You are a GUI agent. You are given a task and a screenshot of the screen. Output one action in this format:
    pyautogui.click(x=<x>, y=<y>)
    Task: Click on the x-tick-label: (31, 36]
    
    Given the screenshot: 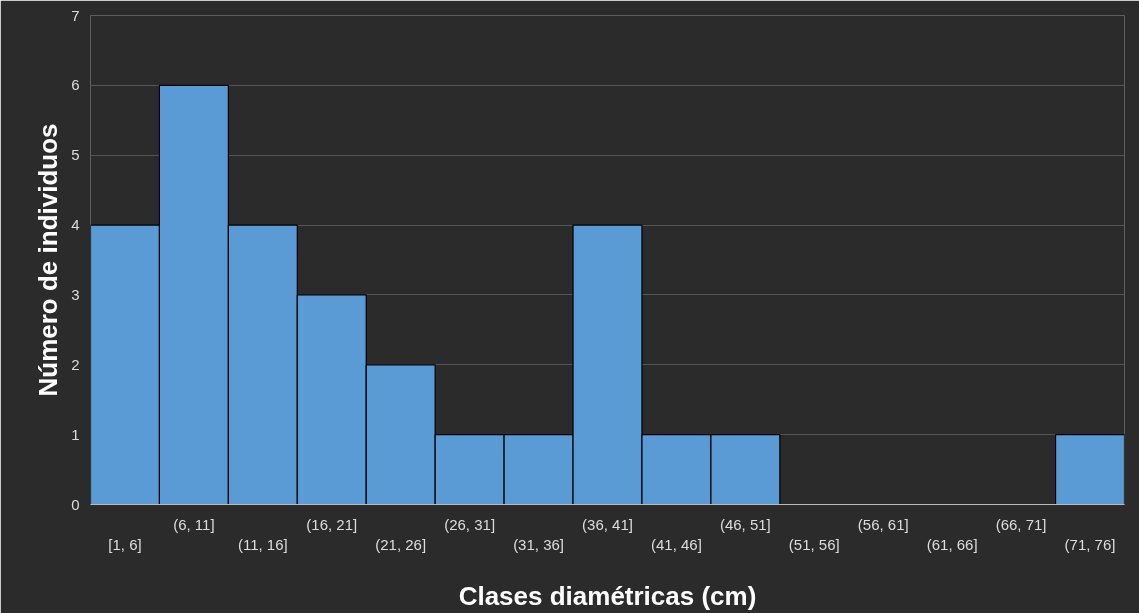 What is the action you would take?
    pyautogui.click(x=539, y=544)
    